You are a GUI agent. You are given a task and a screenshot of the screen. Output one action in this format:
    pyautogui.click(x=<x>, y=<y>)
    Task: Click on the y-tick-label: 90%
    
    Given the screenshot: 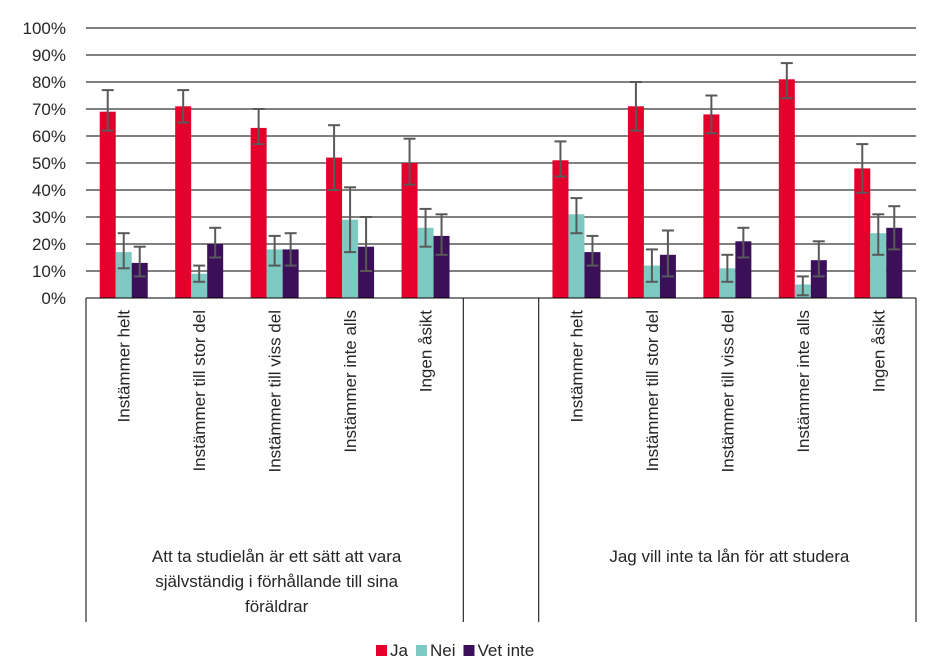 What is the action you would take?
    pyautogui.click(x=49, y=55)
    